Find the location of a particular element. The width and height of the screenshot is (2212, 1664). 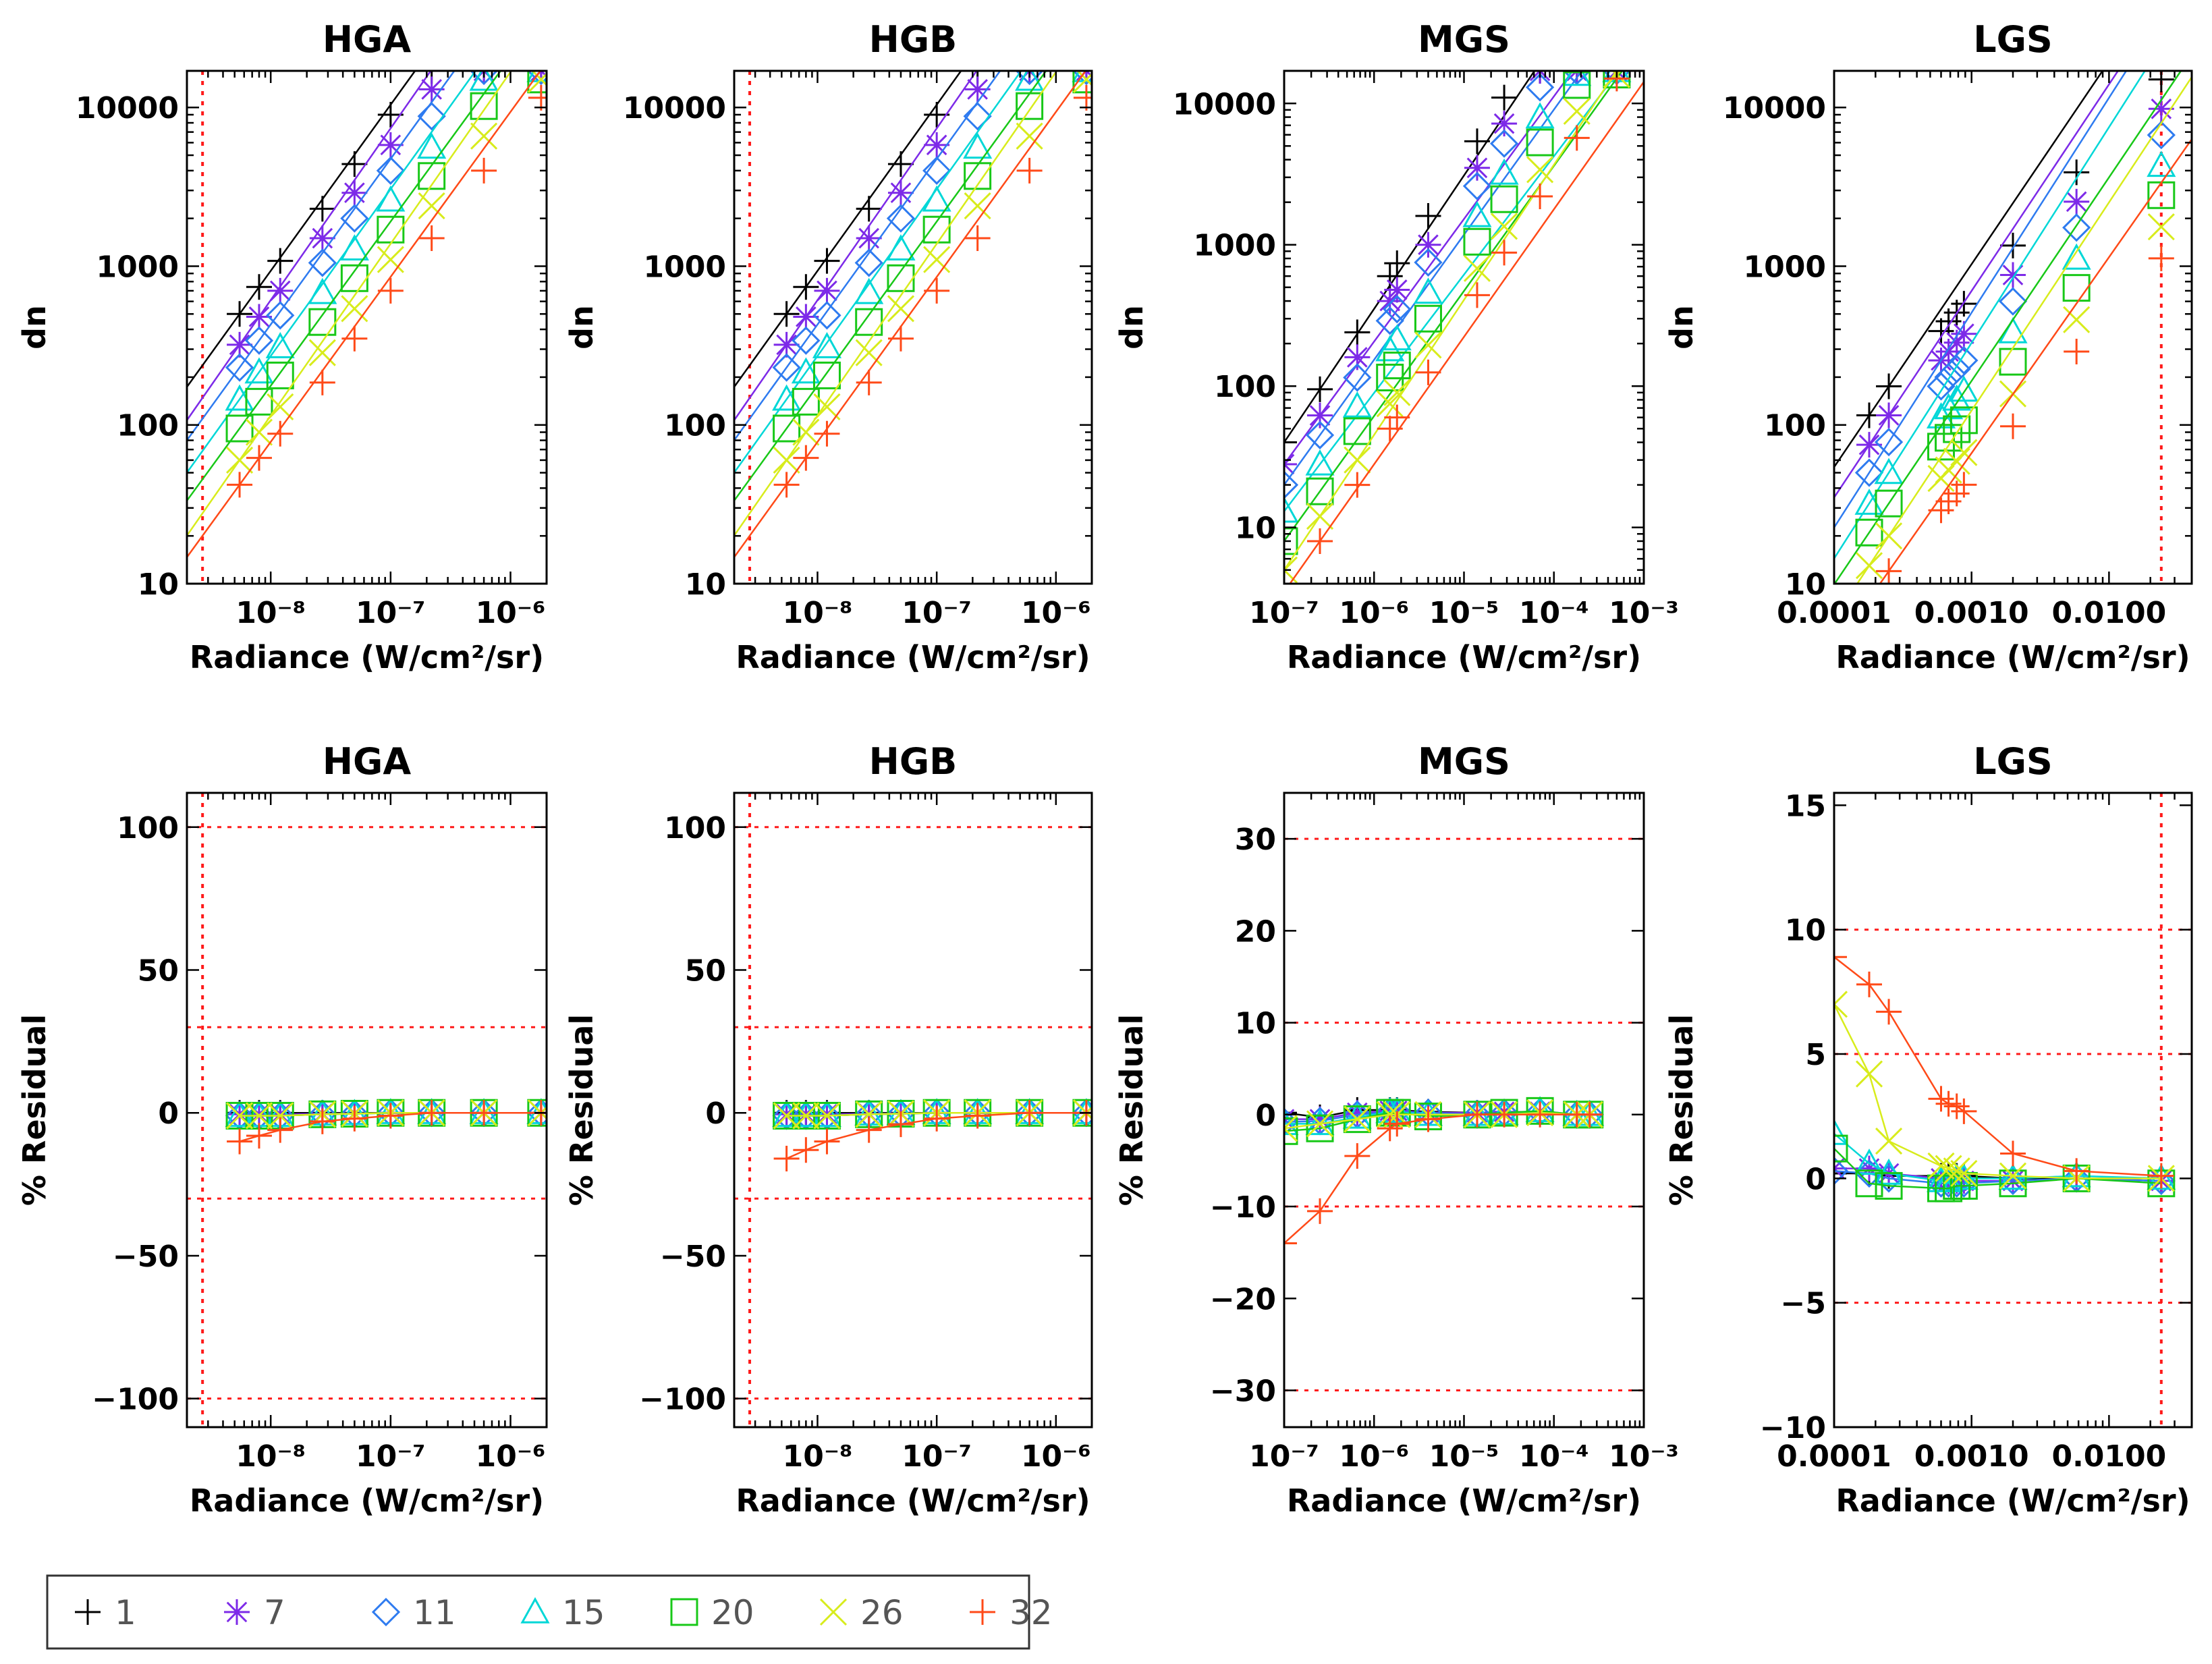

y-axis-label: dn is located at coordinates (34, 327).